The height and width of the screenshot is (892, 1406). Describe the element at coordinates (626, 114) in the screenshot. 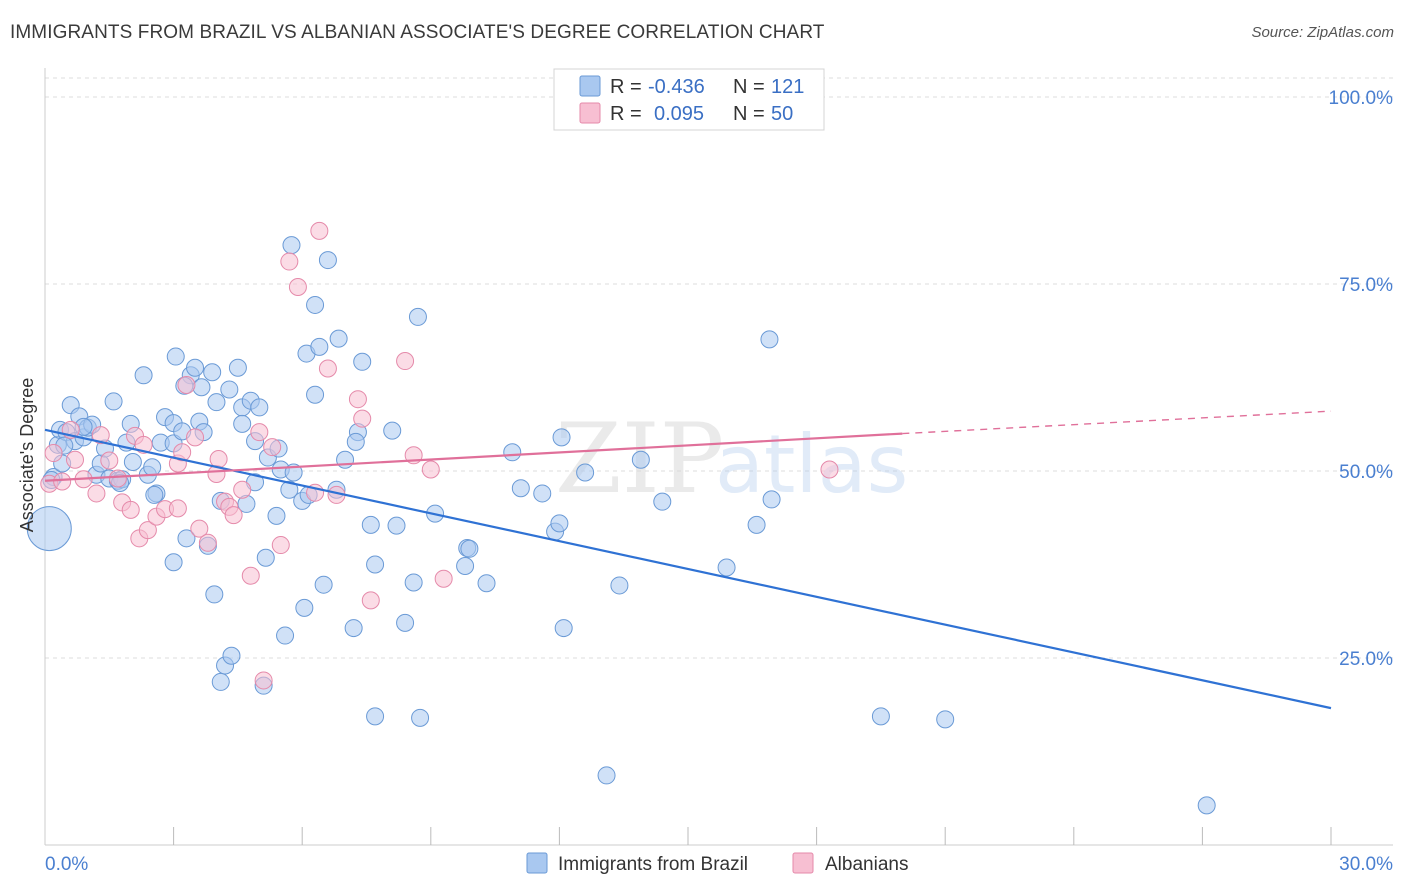

I see `legend-r-label-albanians: R =` at that location.